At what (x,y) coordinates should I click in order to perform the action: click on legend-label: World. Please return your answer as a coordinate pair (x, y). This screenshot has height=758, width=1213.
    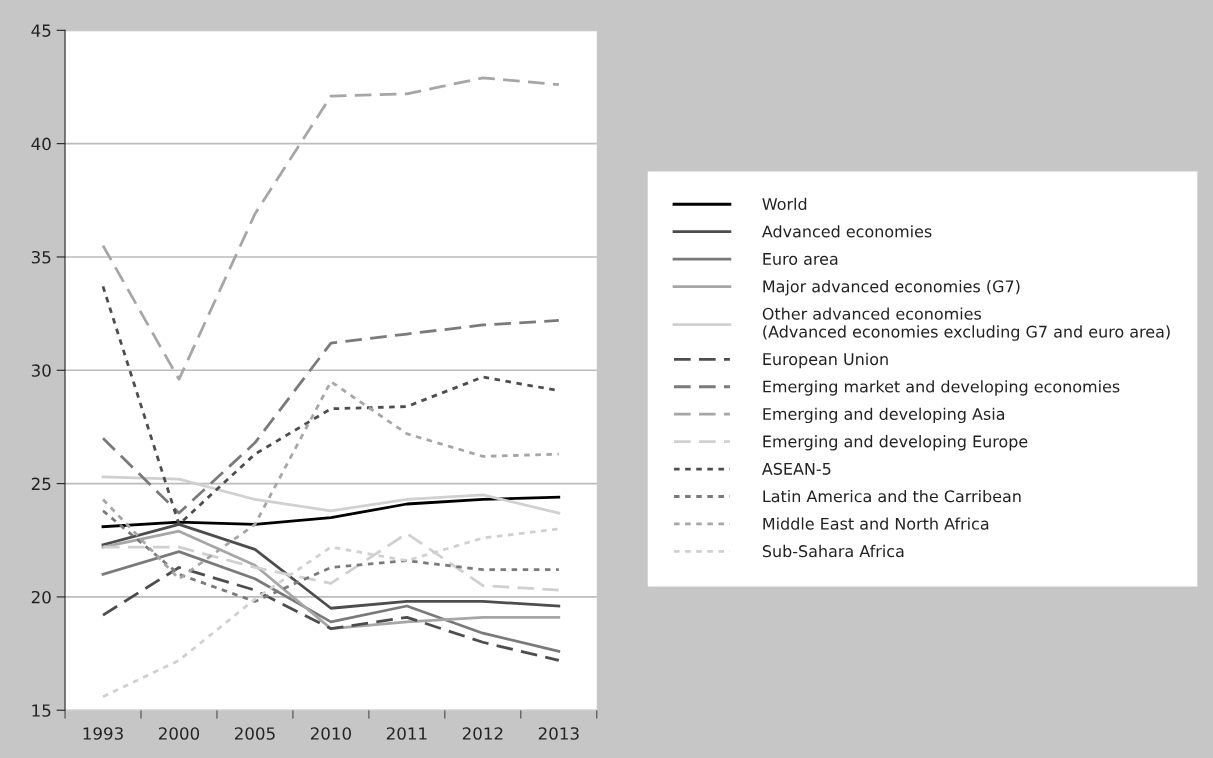
    Looking at the image, I should click on (784, 204).